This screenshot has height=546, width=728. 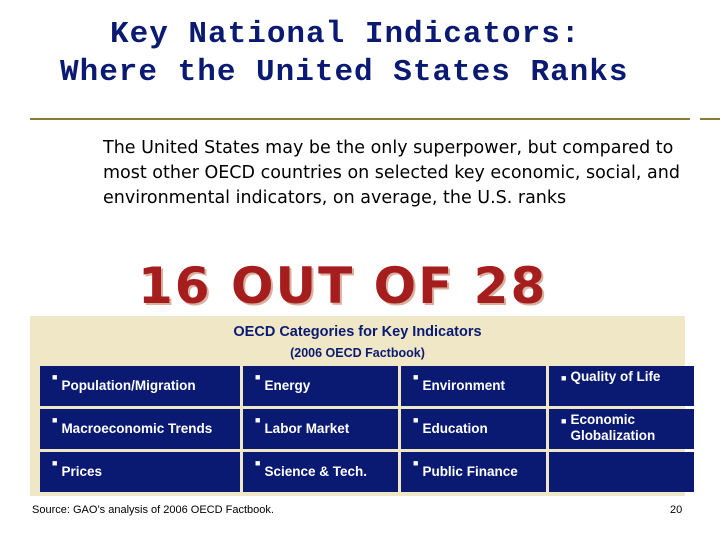 I want to click on title-rule-end, so click(x=710, y=119).